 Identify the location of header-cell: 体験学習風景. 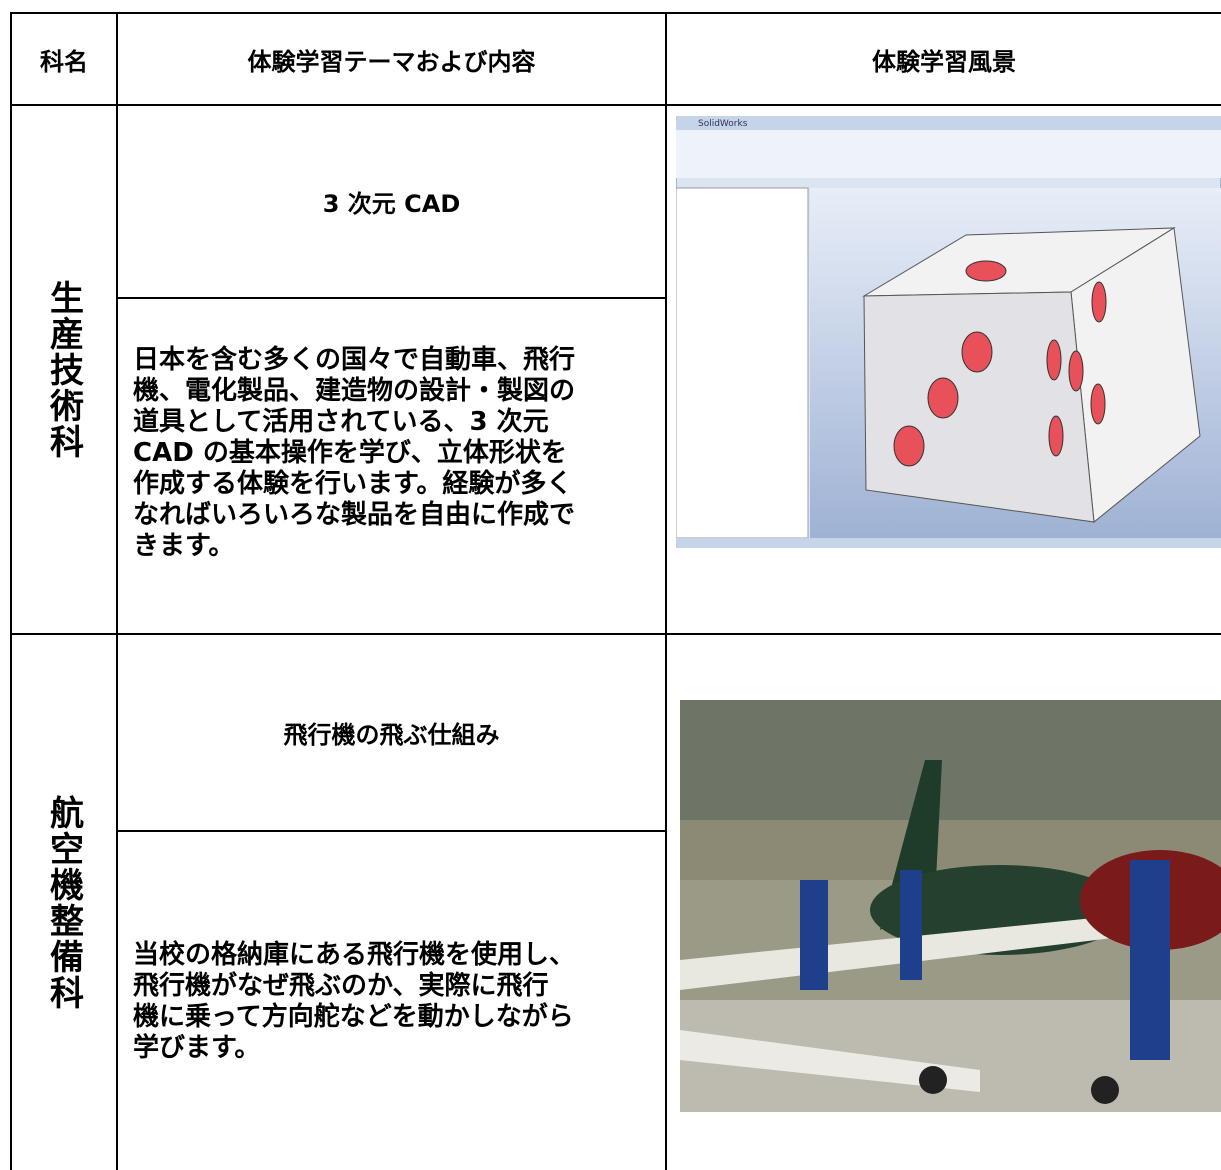
(944, 61).